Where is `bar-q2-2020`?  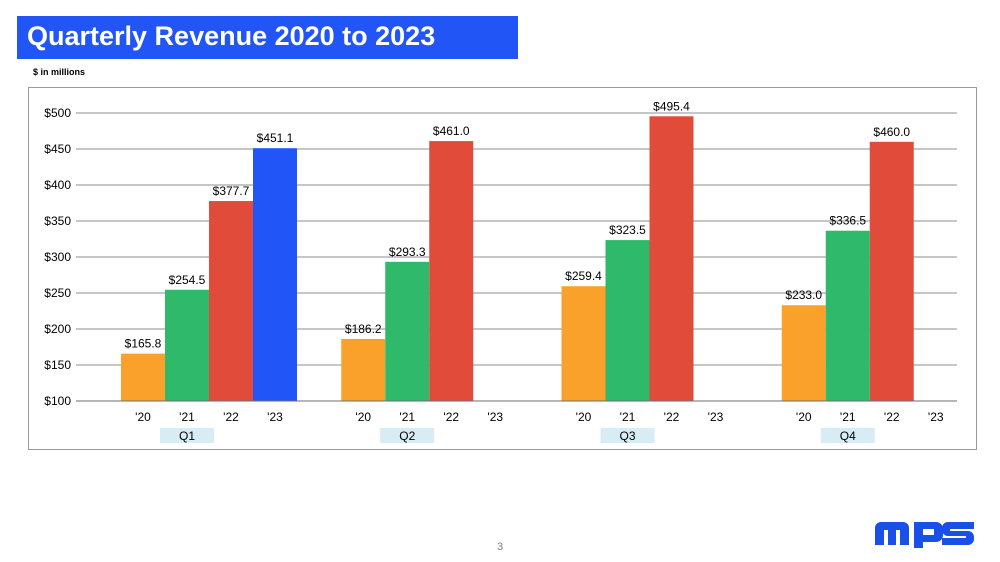
bar-q2-2020 is located at coordinates (363, 369).